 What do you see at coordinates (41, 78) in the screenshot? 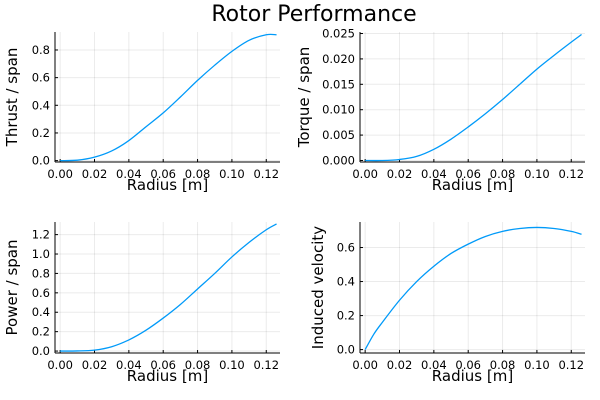
I see `thrust-ytick-label-3: 0.6` at bounding box center [41, 78].